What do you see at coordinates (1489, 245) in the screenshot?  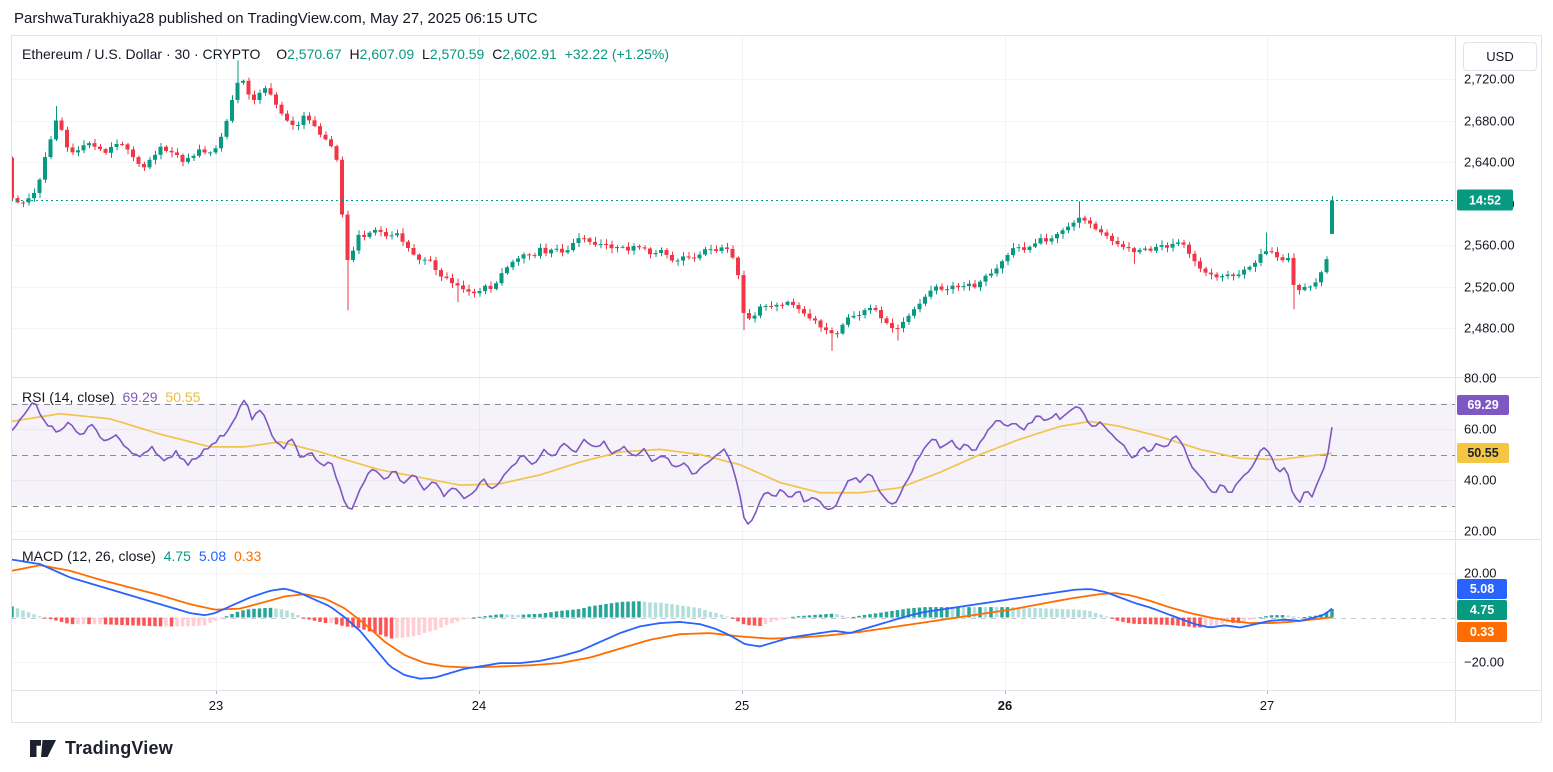 I see `price-axis-label: 2,560.00` at bounding box center [1489, 245].